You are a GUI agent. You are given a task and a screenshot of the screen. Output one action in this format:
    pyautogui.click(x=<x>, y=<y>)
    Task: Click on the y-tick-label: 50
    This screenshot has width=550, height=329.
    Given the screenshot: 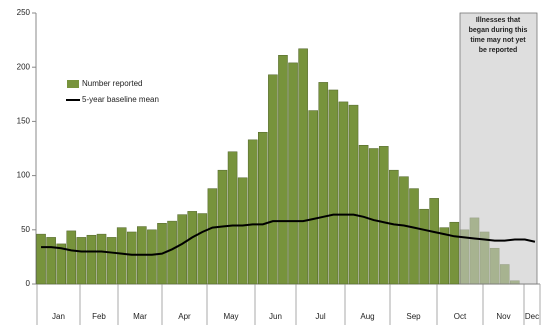 What is the action you would take?
    pyautogui.click(x=25, y=229)
    